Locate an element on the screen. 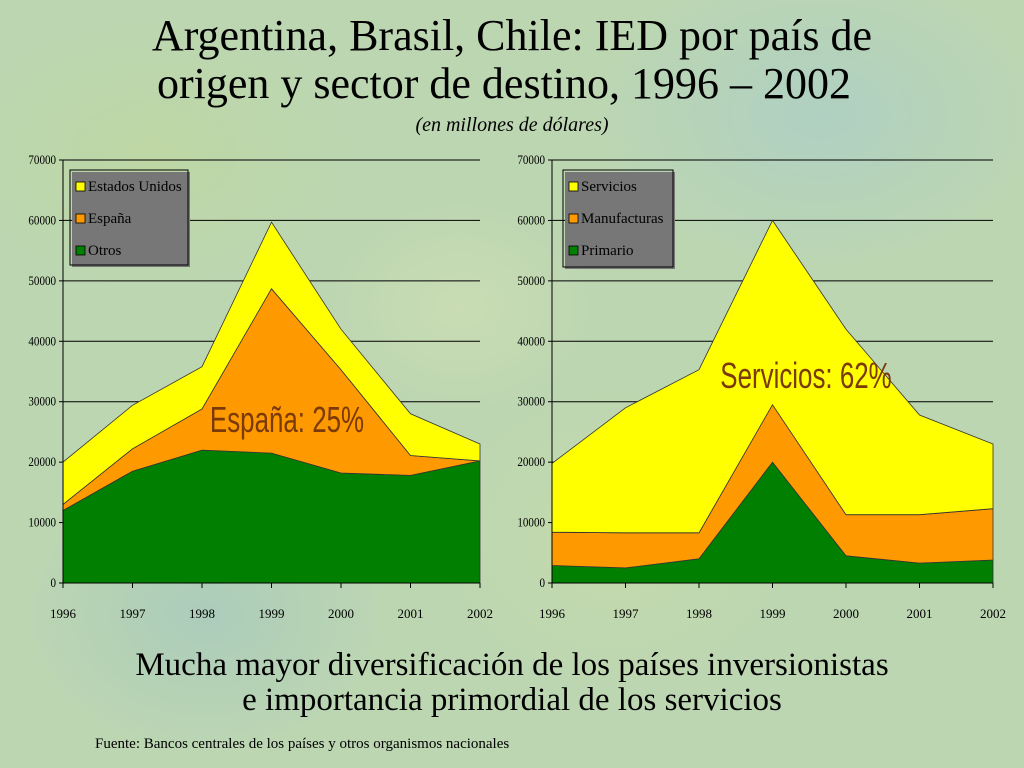 The height and width of the screenshot is (768, 1024). legend-label: Servicios is located at coordinates (609, 187).